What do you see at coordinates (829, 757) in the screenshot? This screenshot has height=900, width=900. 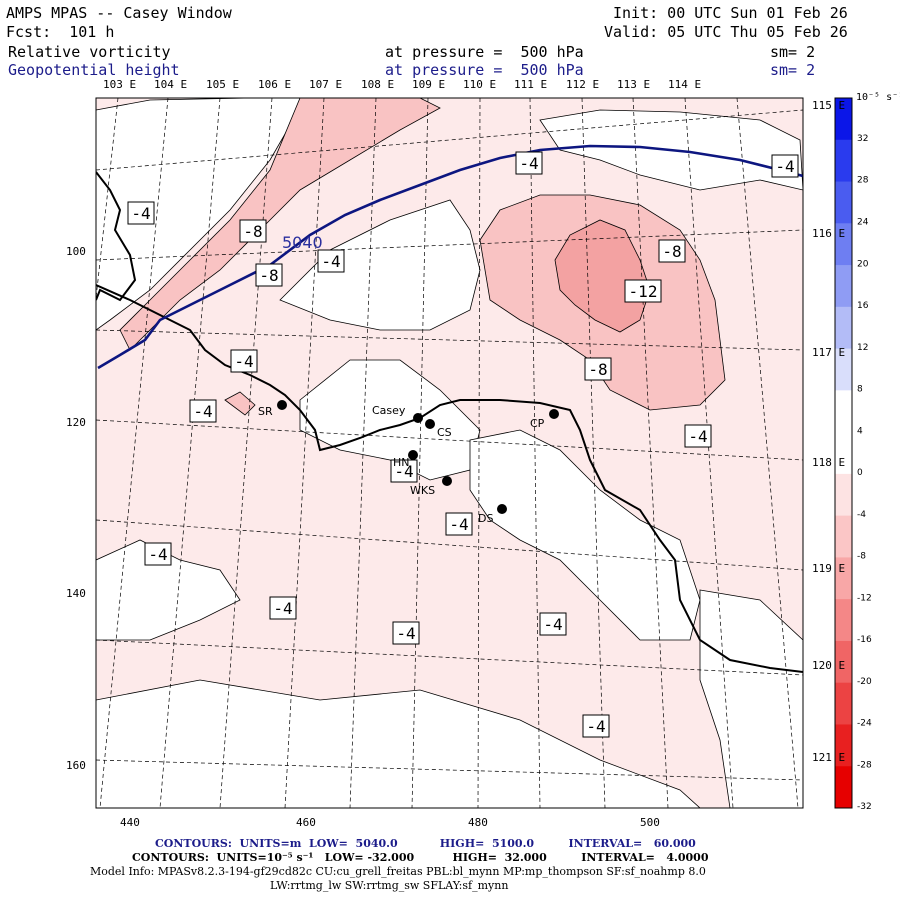 I see `lon-label-right: 121 E` at bounding box center [829, 757].